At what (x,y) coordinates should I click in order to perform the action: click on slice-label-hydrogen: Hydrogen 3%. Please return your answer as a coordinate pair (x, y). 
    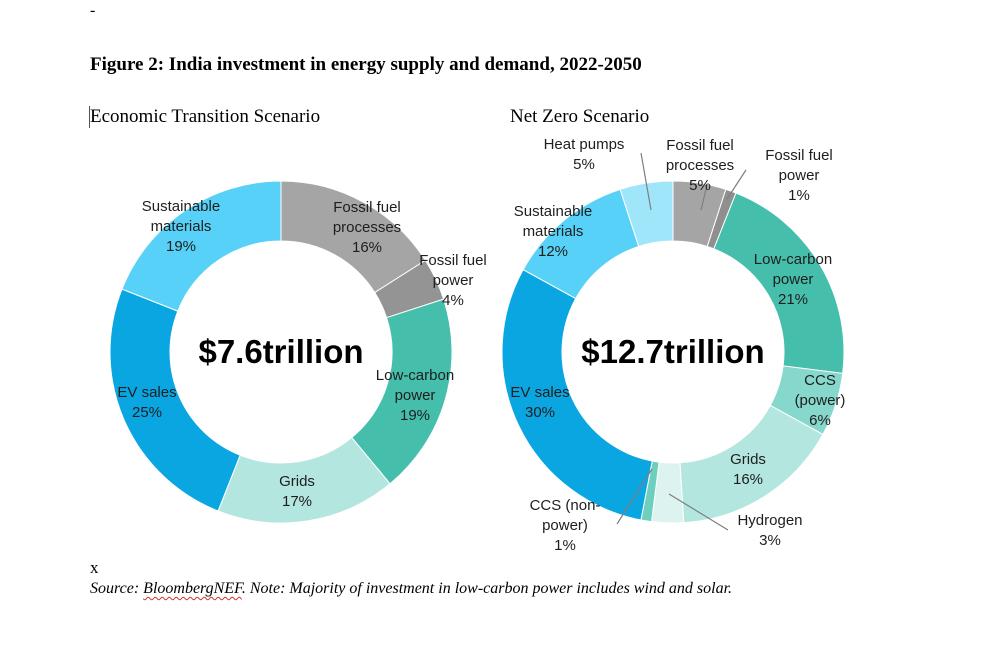
    Looking at the image, I should click on (769, 530).